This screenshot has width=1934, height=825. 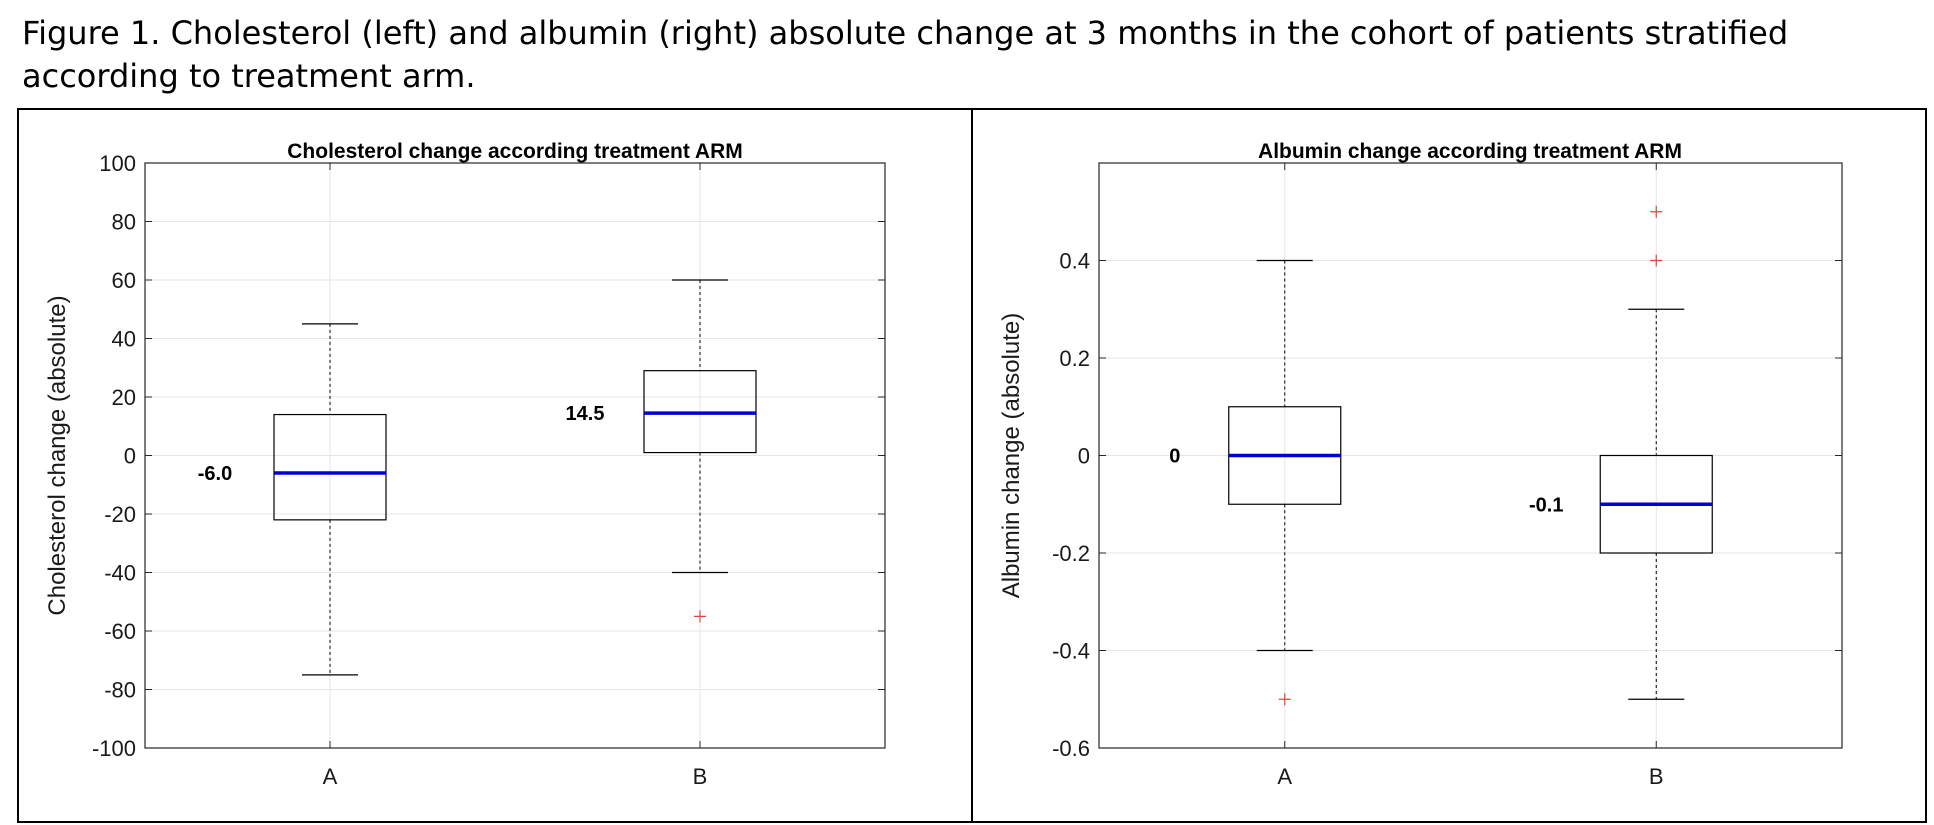 What do you see at coordinates (117, 163) in the screenshot?
I see `y-tick-label: 100` at bounding box center [117, 163].